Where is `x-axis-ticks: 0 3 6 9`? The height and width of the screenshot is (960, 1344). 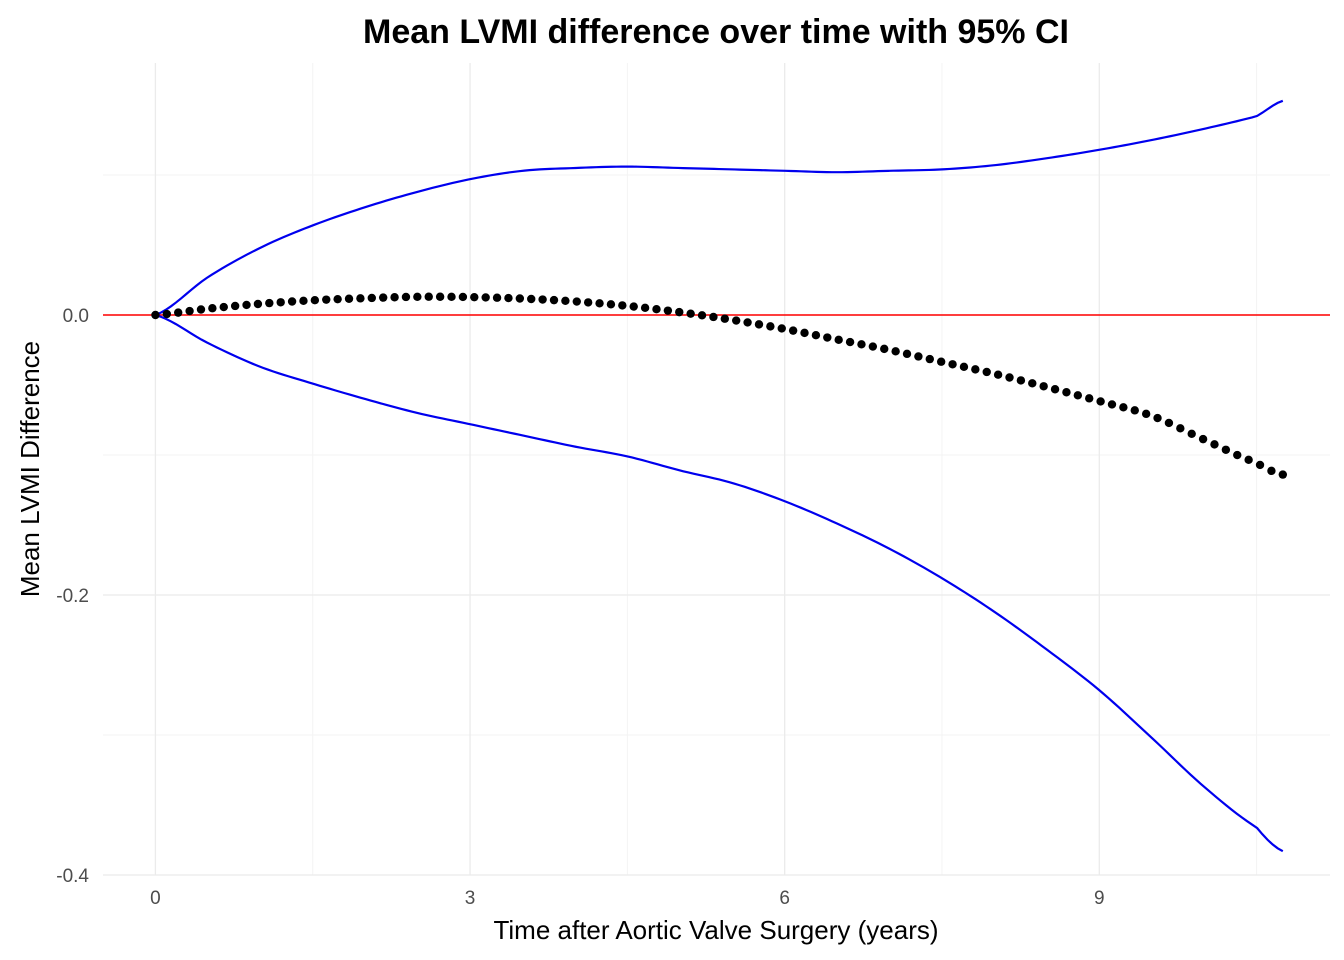 x-axis-ticks: 0 3 6 9 is located at coordinates (627, 898).